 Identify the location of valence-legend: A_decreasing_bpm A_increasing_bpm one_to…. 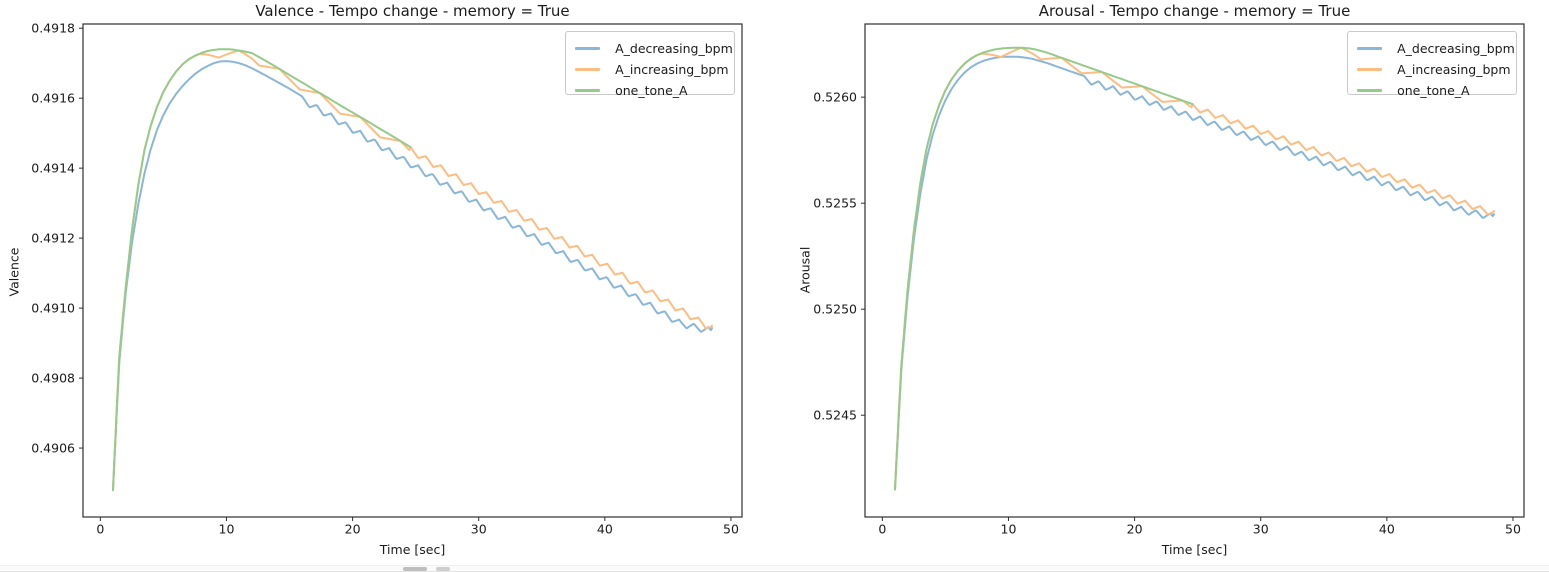
(650, 64).